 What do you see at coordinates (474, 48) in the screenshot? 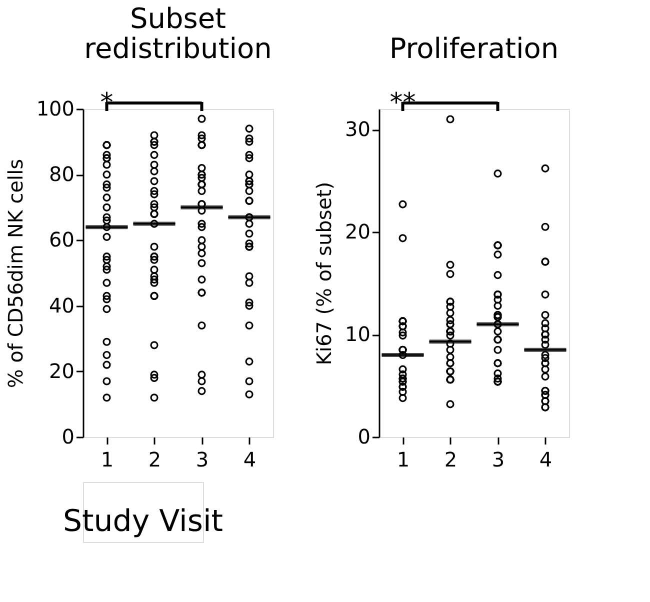
I see `chart-title: Proliferation` at bounding box center [474, 48].